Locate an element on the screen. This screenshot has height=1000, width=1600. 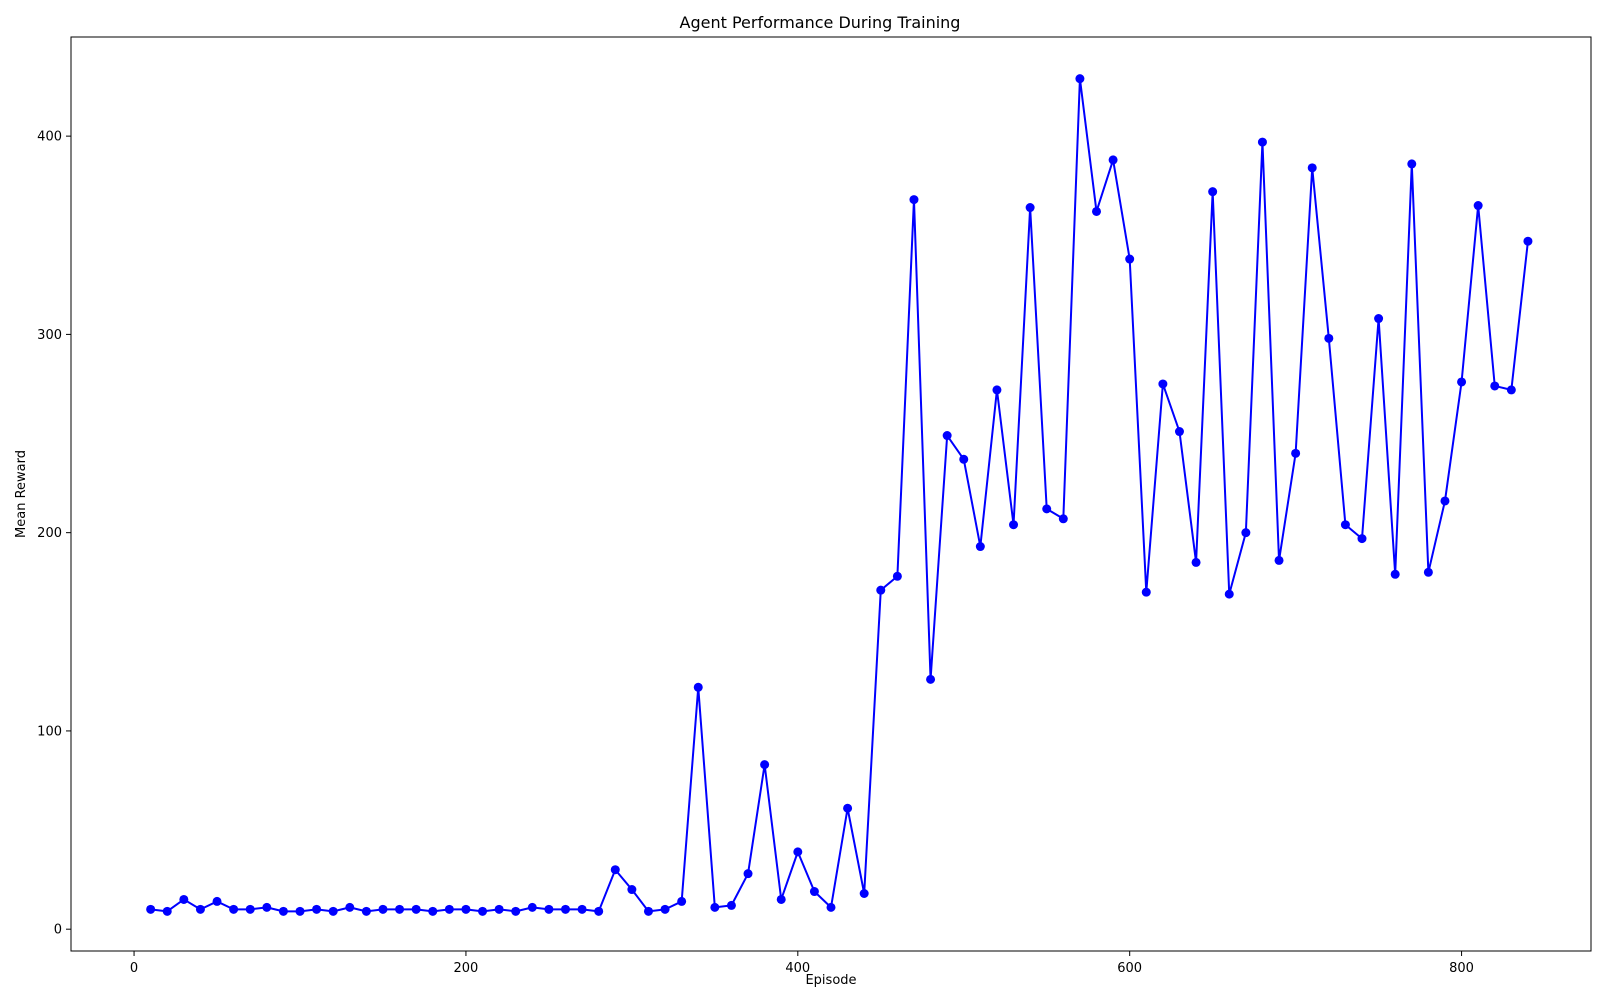
y-tick-label: 300 is located at coordinates (49, 335).